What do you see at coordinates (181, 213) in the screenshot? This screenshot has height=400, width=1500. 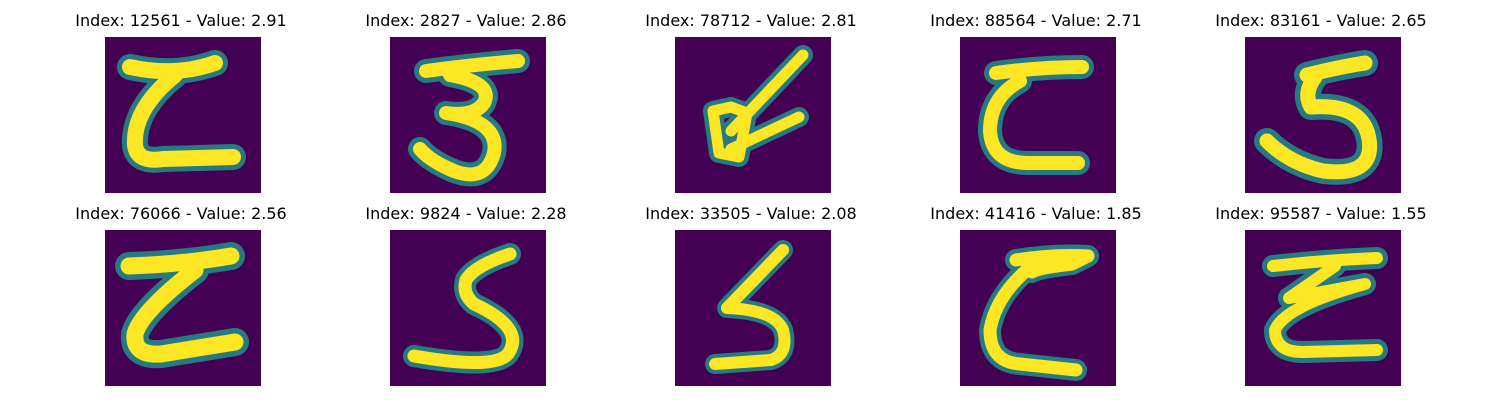 I see `panel-title: Index: 76066 - Value: 2.56` at bounding box center [181, 213].